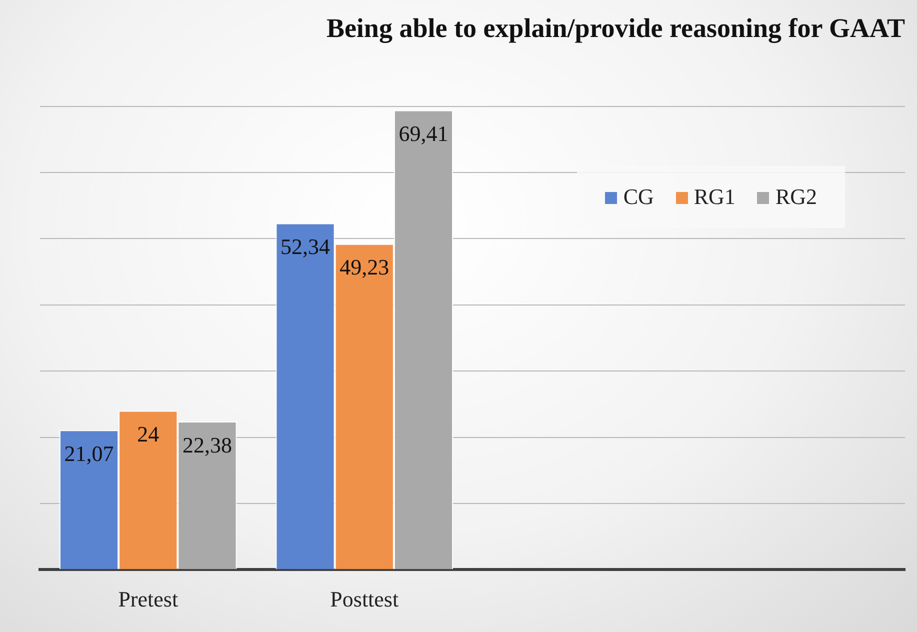  Describe the element at coordinates (423, 133) in the screenshot. I see `data-label: 69,41` at that location.